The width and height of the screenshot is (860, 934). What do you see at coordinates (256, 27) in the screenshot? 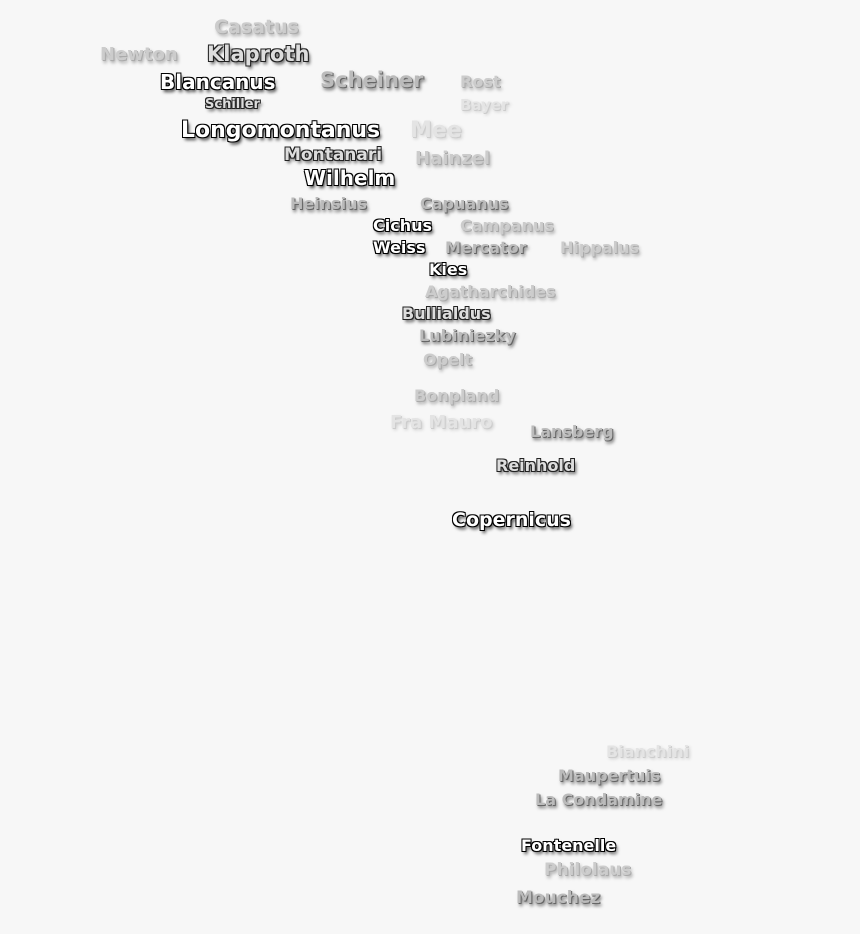
I see `crater-label-casatus: Casatus` at bounding box center [256, 27].